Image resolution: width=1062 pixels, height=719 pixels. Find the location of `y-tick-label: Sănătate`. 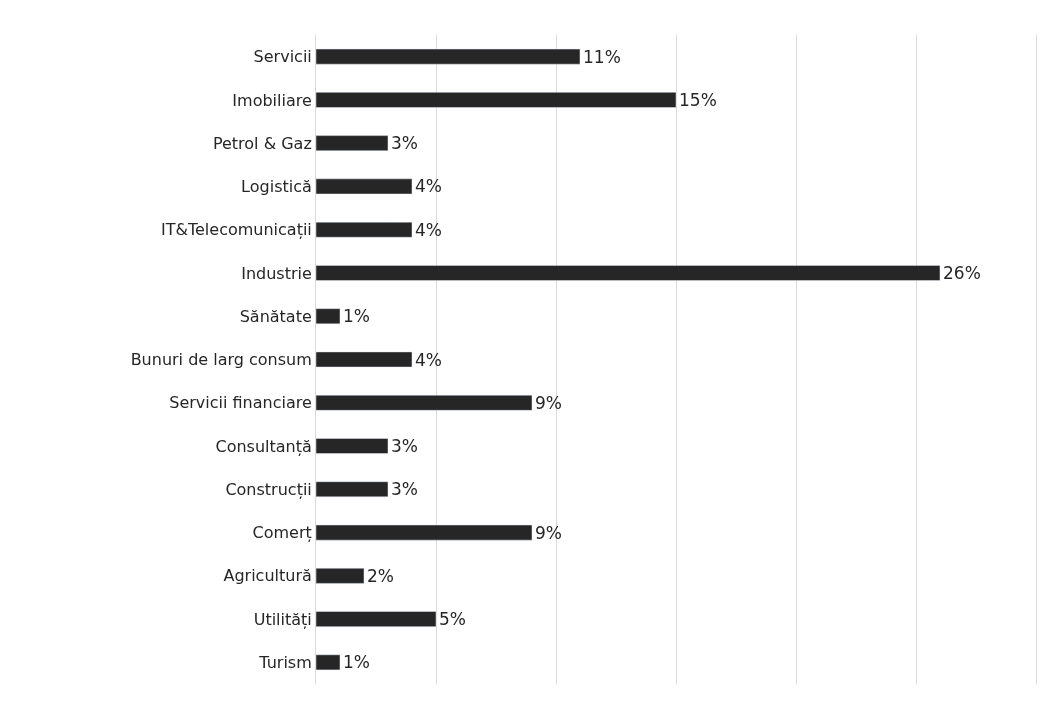

y-tick-label: Sănătate is located at coordinates (275, 316).